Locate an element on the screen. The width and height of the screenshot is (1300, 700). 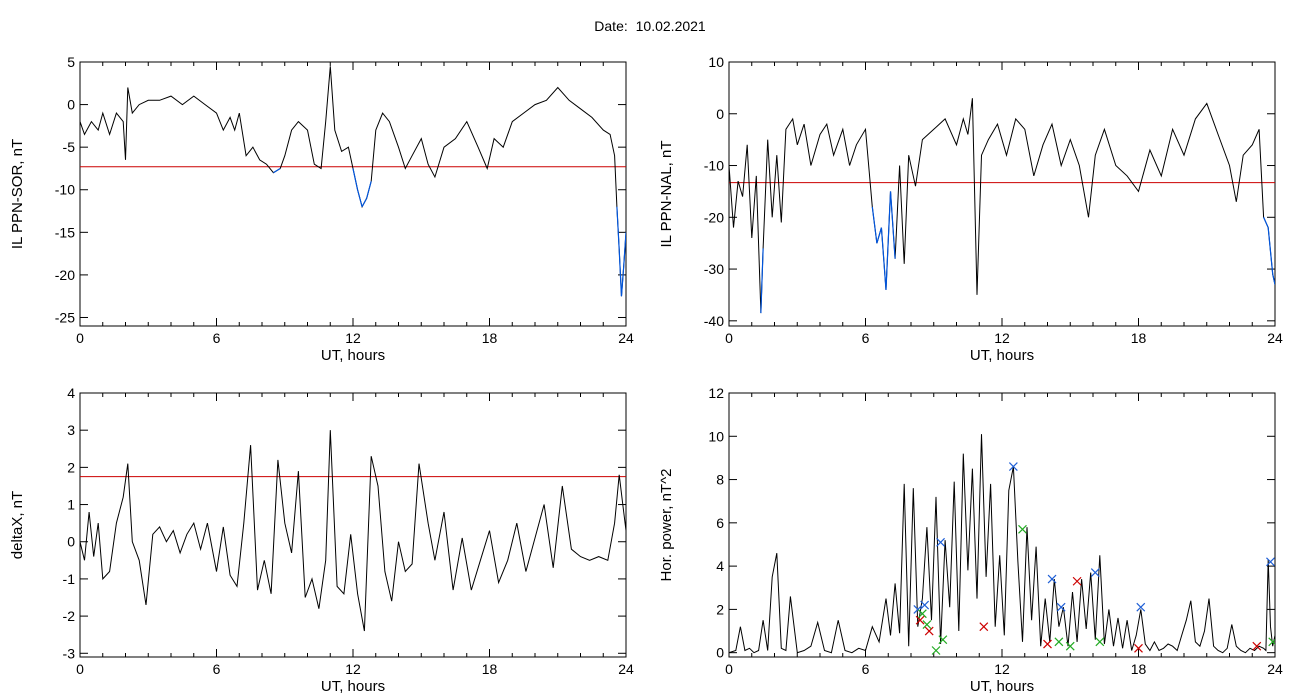
date-label: Date: is located at coordinates (611, 26).